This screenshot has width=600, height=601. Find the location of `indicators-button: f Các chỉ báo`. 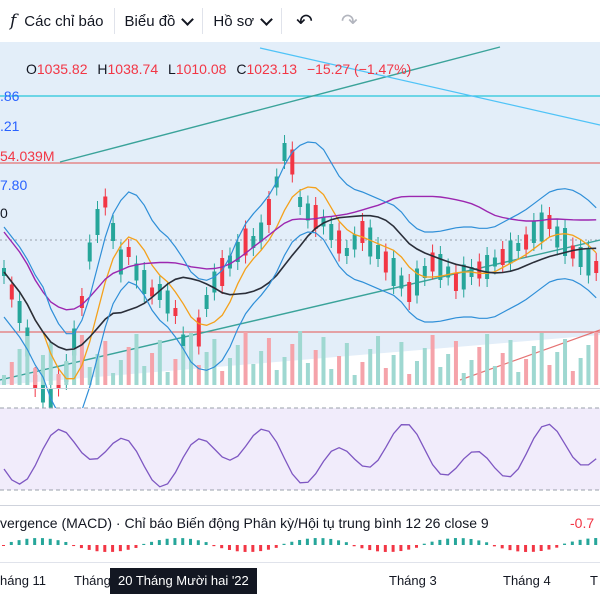

indicators-button: f Các chỉ báo is located at coordinates (57, 21).